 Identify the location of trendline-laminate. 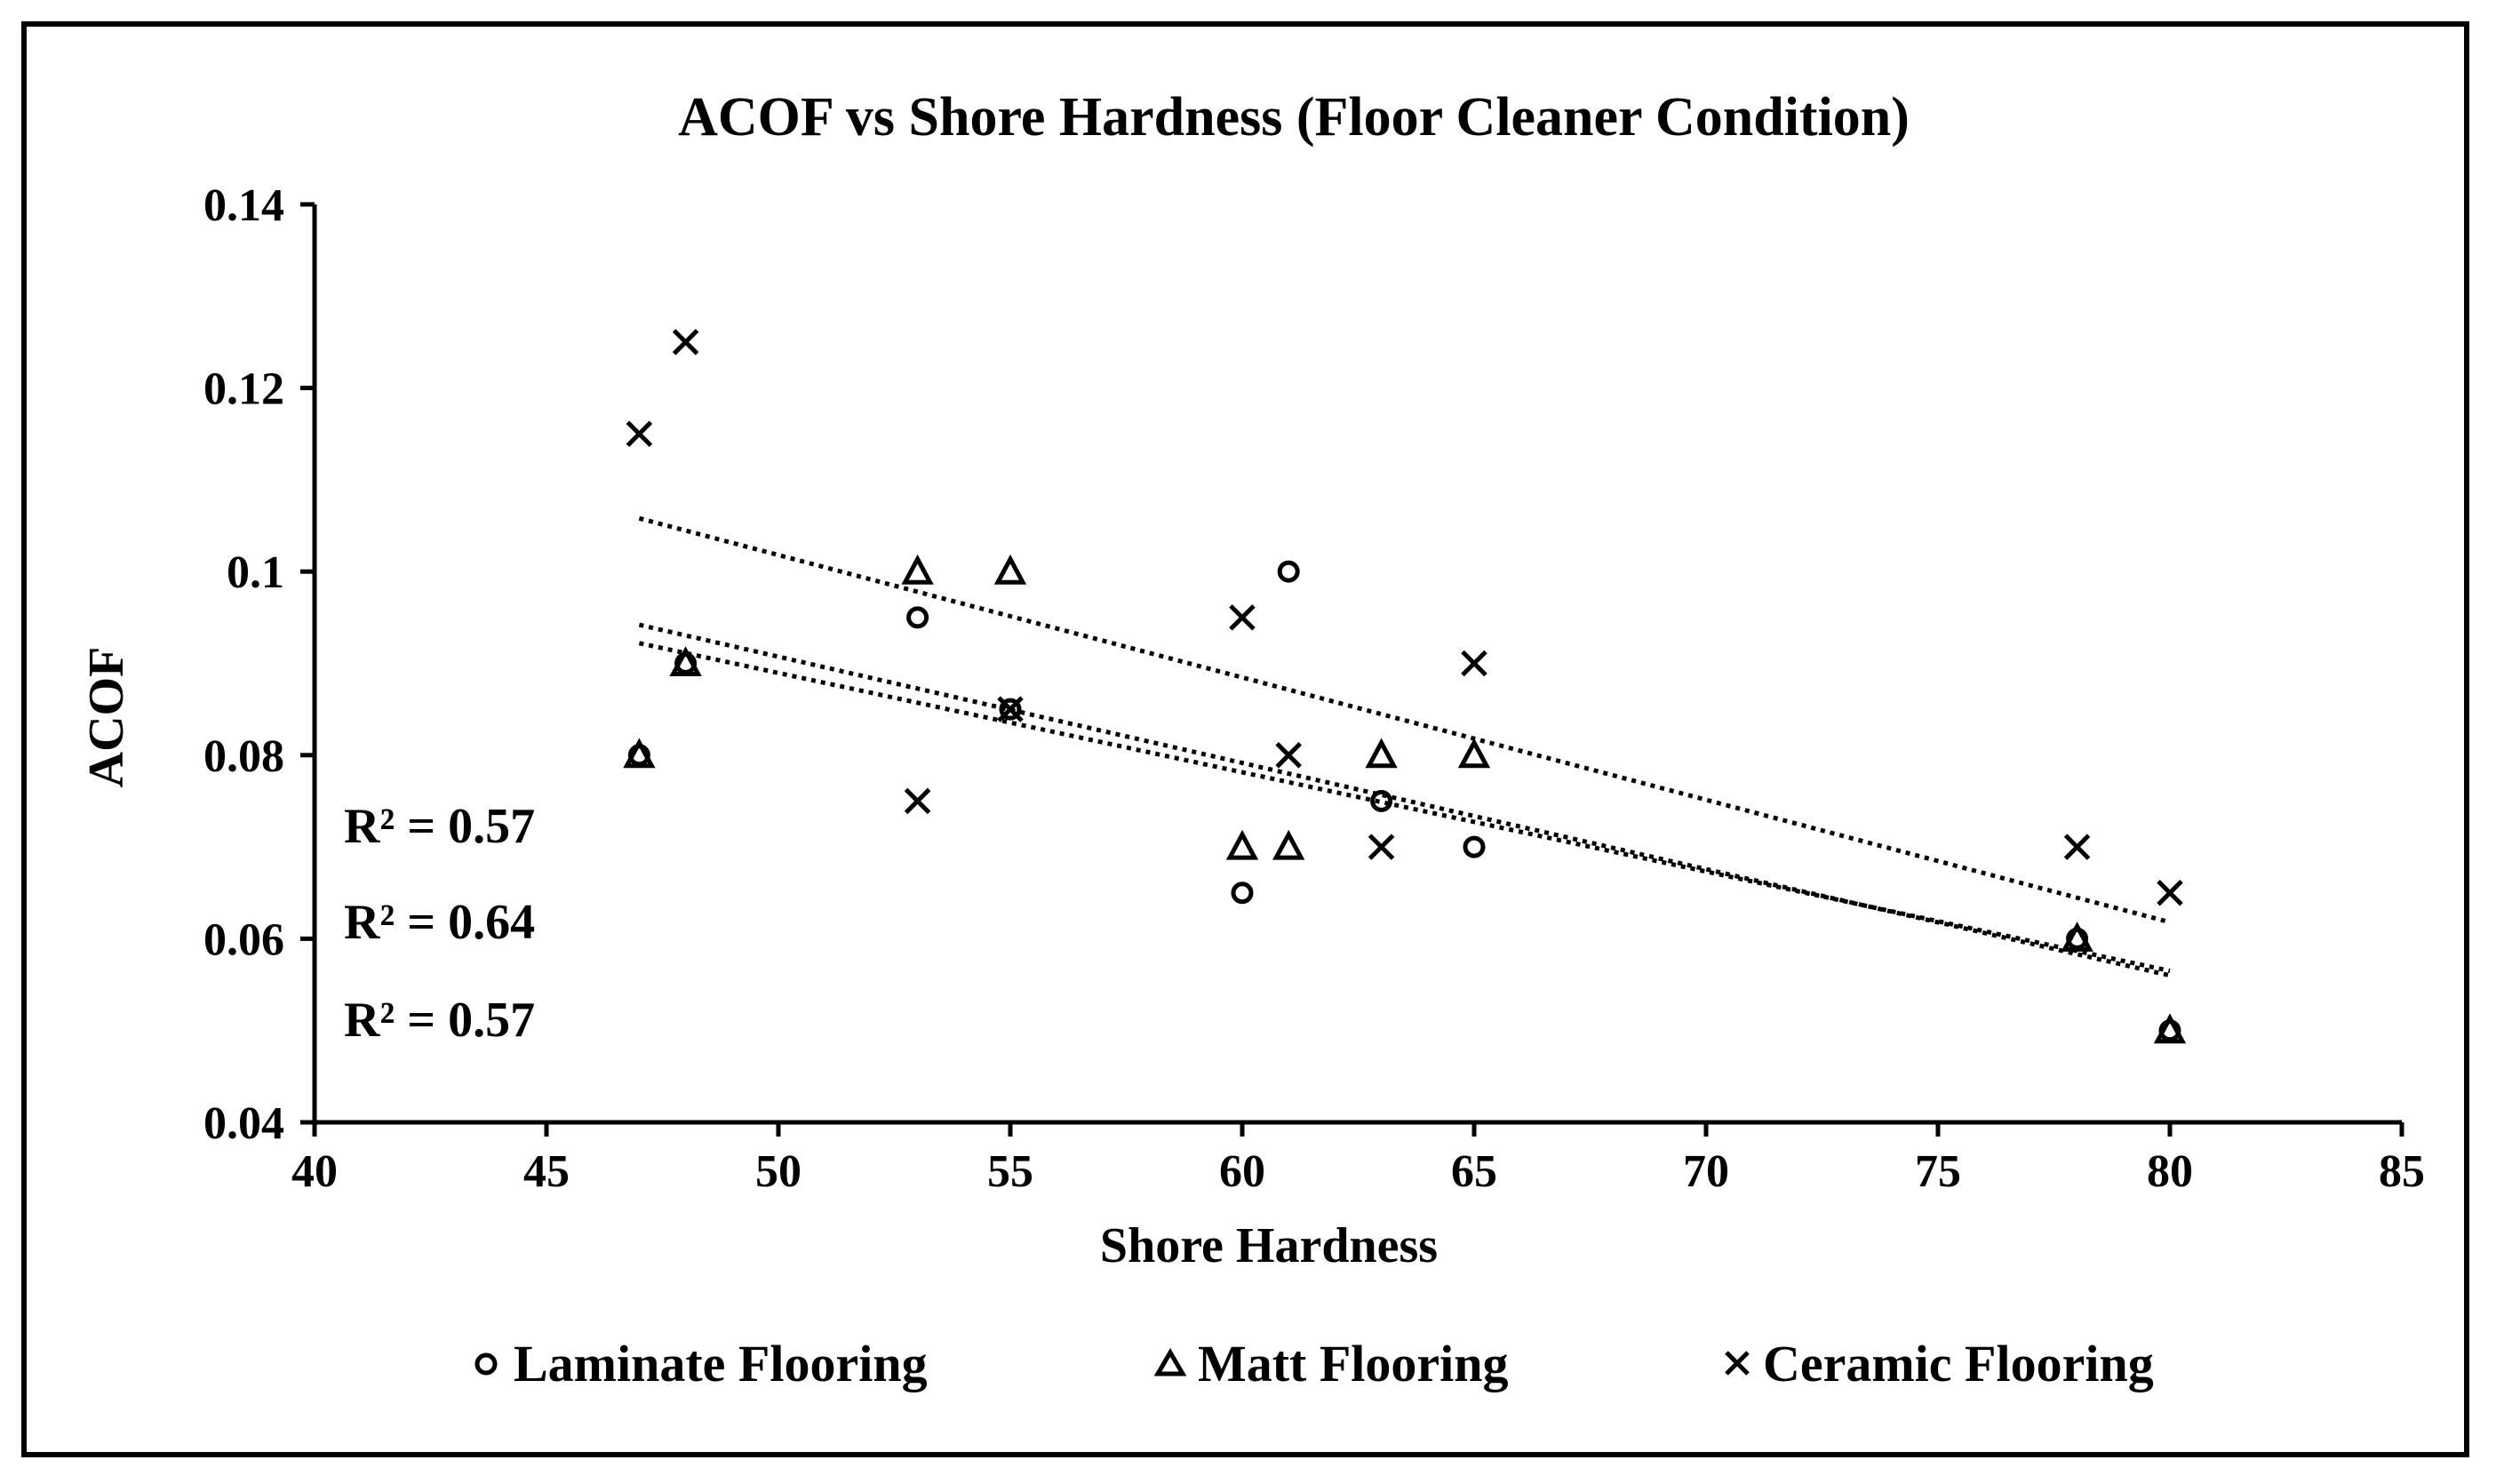
(1404, 800).